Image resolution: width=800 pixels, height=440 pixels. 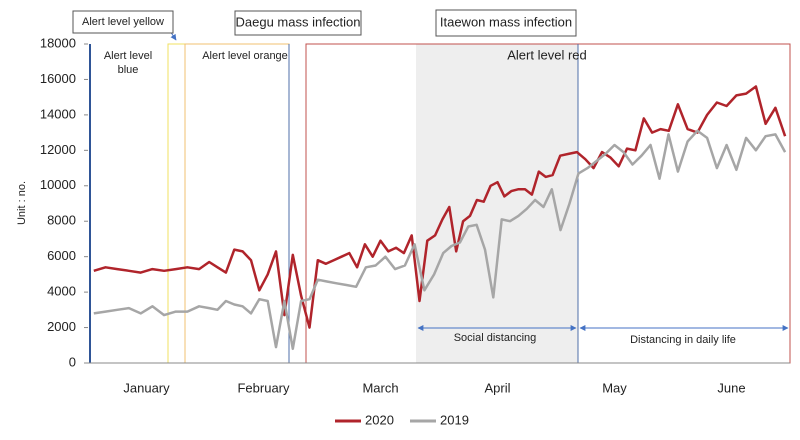 I want to click on region-label: Alert level, so click(x=128, y=56).